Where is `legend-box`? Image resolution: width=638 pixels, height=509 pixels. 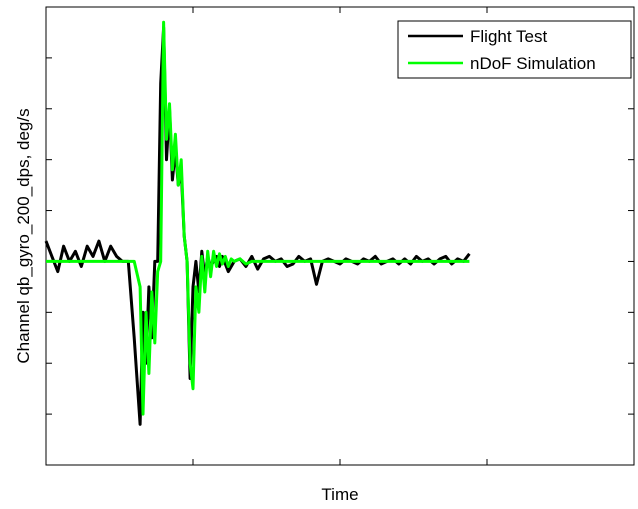
legend-box is located at coordinates (514, 49).